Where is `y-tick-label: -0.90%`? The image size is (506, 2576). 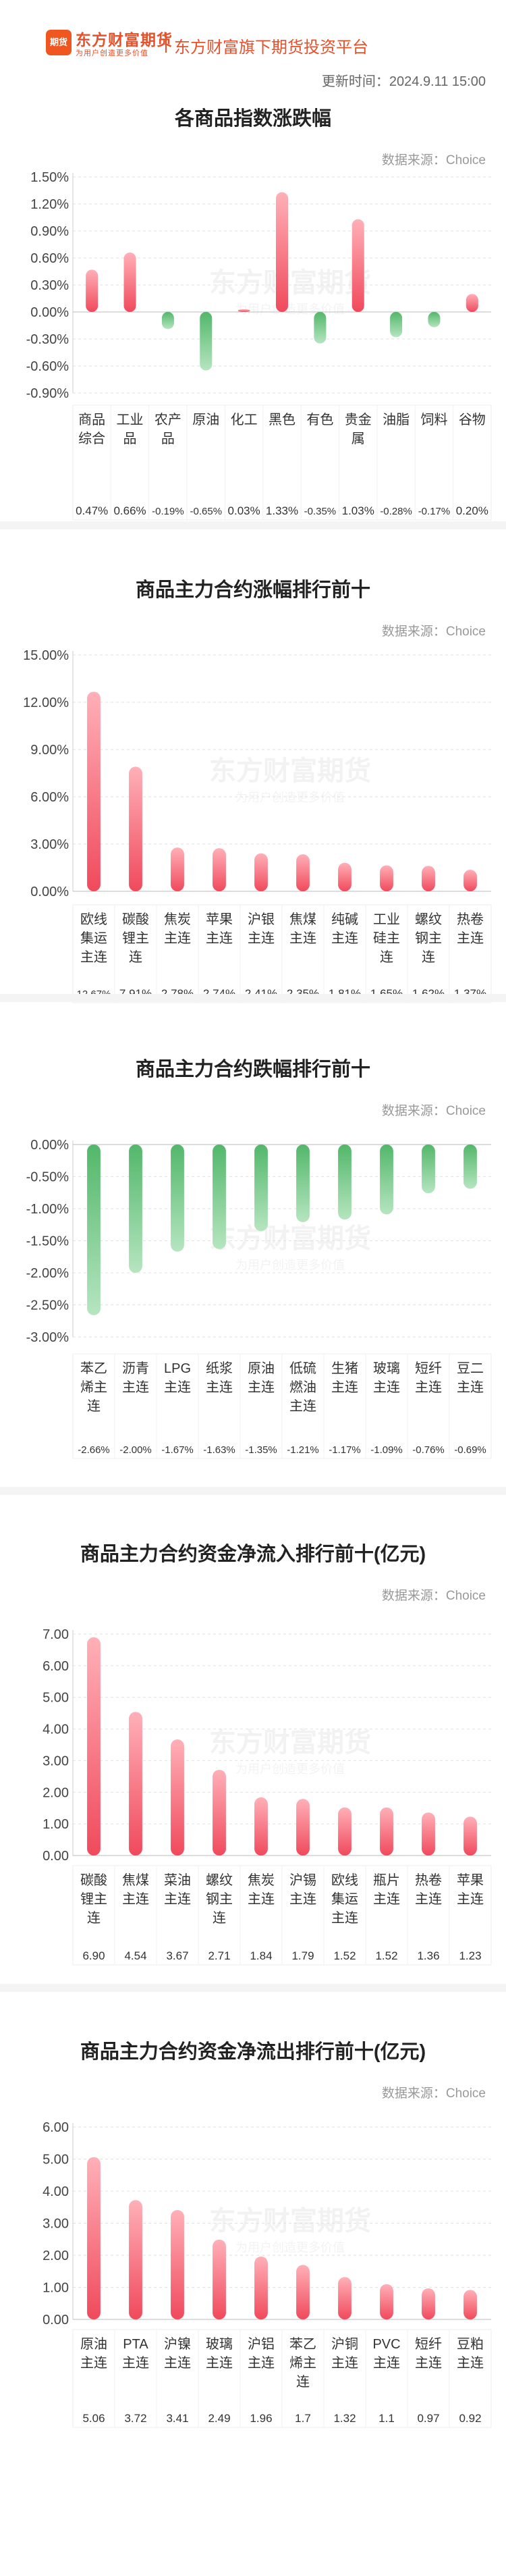
y-tick-label: -0.90% is located at coordinates (47, 393).